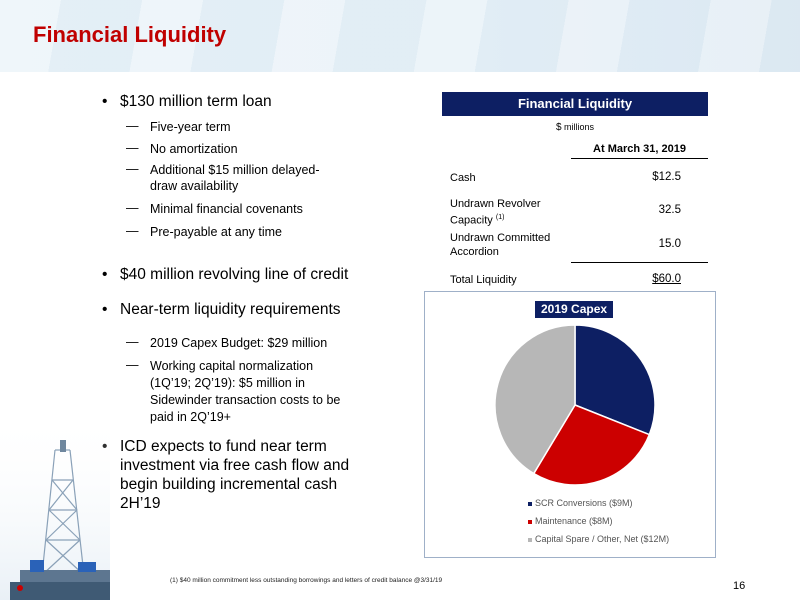 The width and height of the screenshot is (800, 600). Describe the element at coordinates (500, 217) in the screenshot. I see `footnote-ref: (1)` at that location.